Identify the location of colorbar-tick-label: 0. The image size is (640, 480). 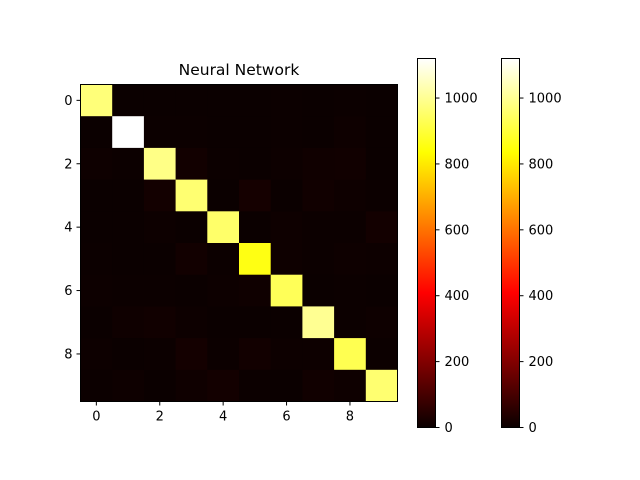
(449, 428).